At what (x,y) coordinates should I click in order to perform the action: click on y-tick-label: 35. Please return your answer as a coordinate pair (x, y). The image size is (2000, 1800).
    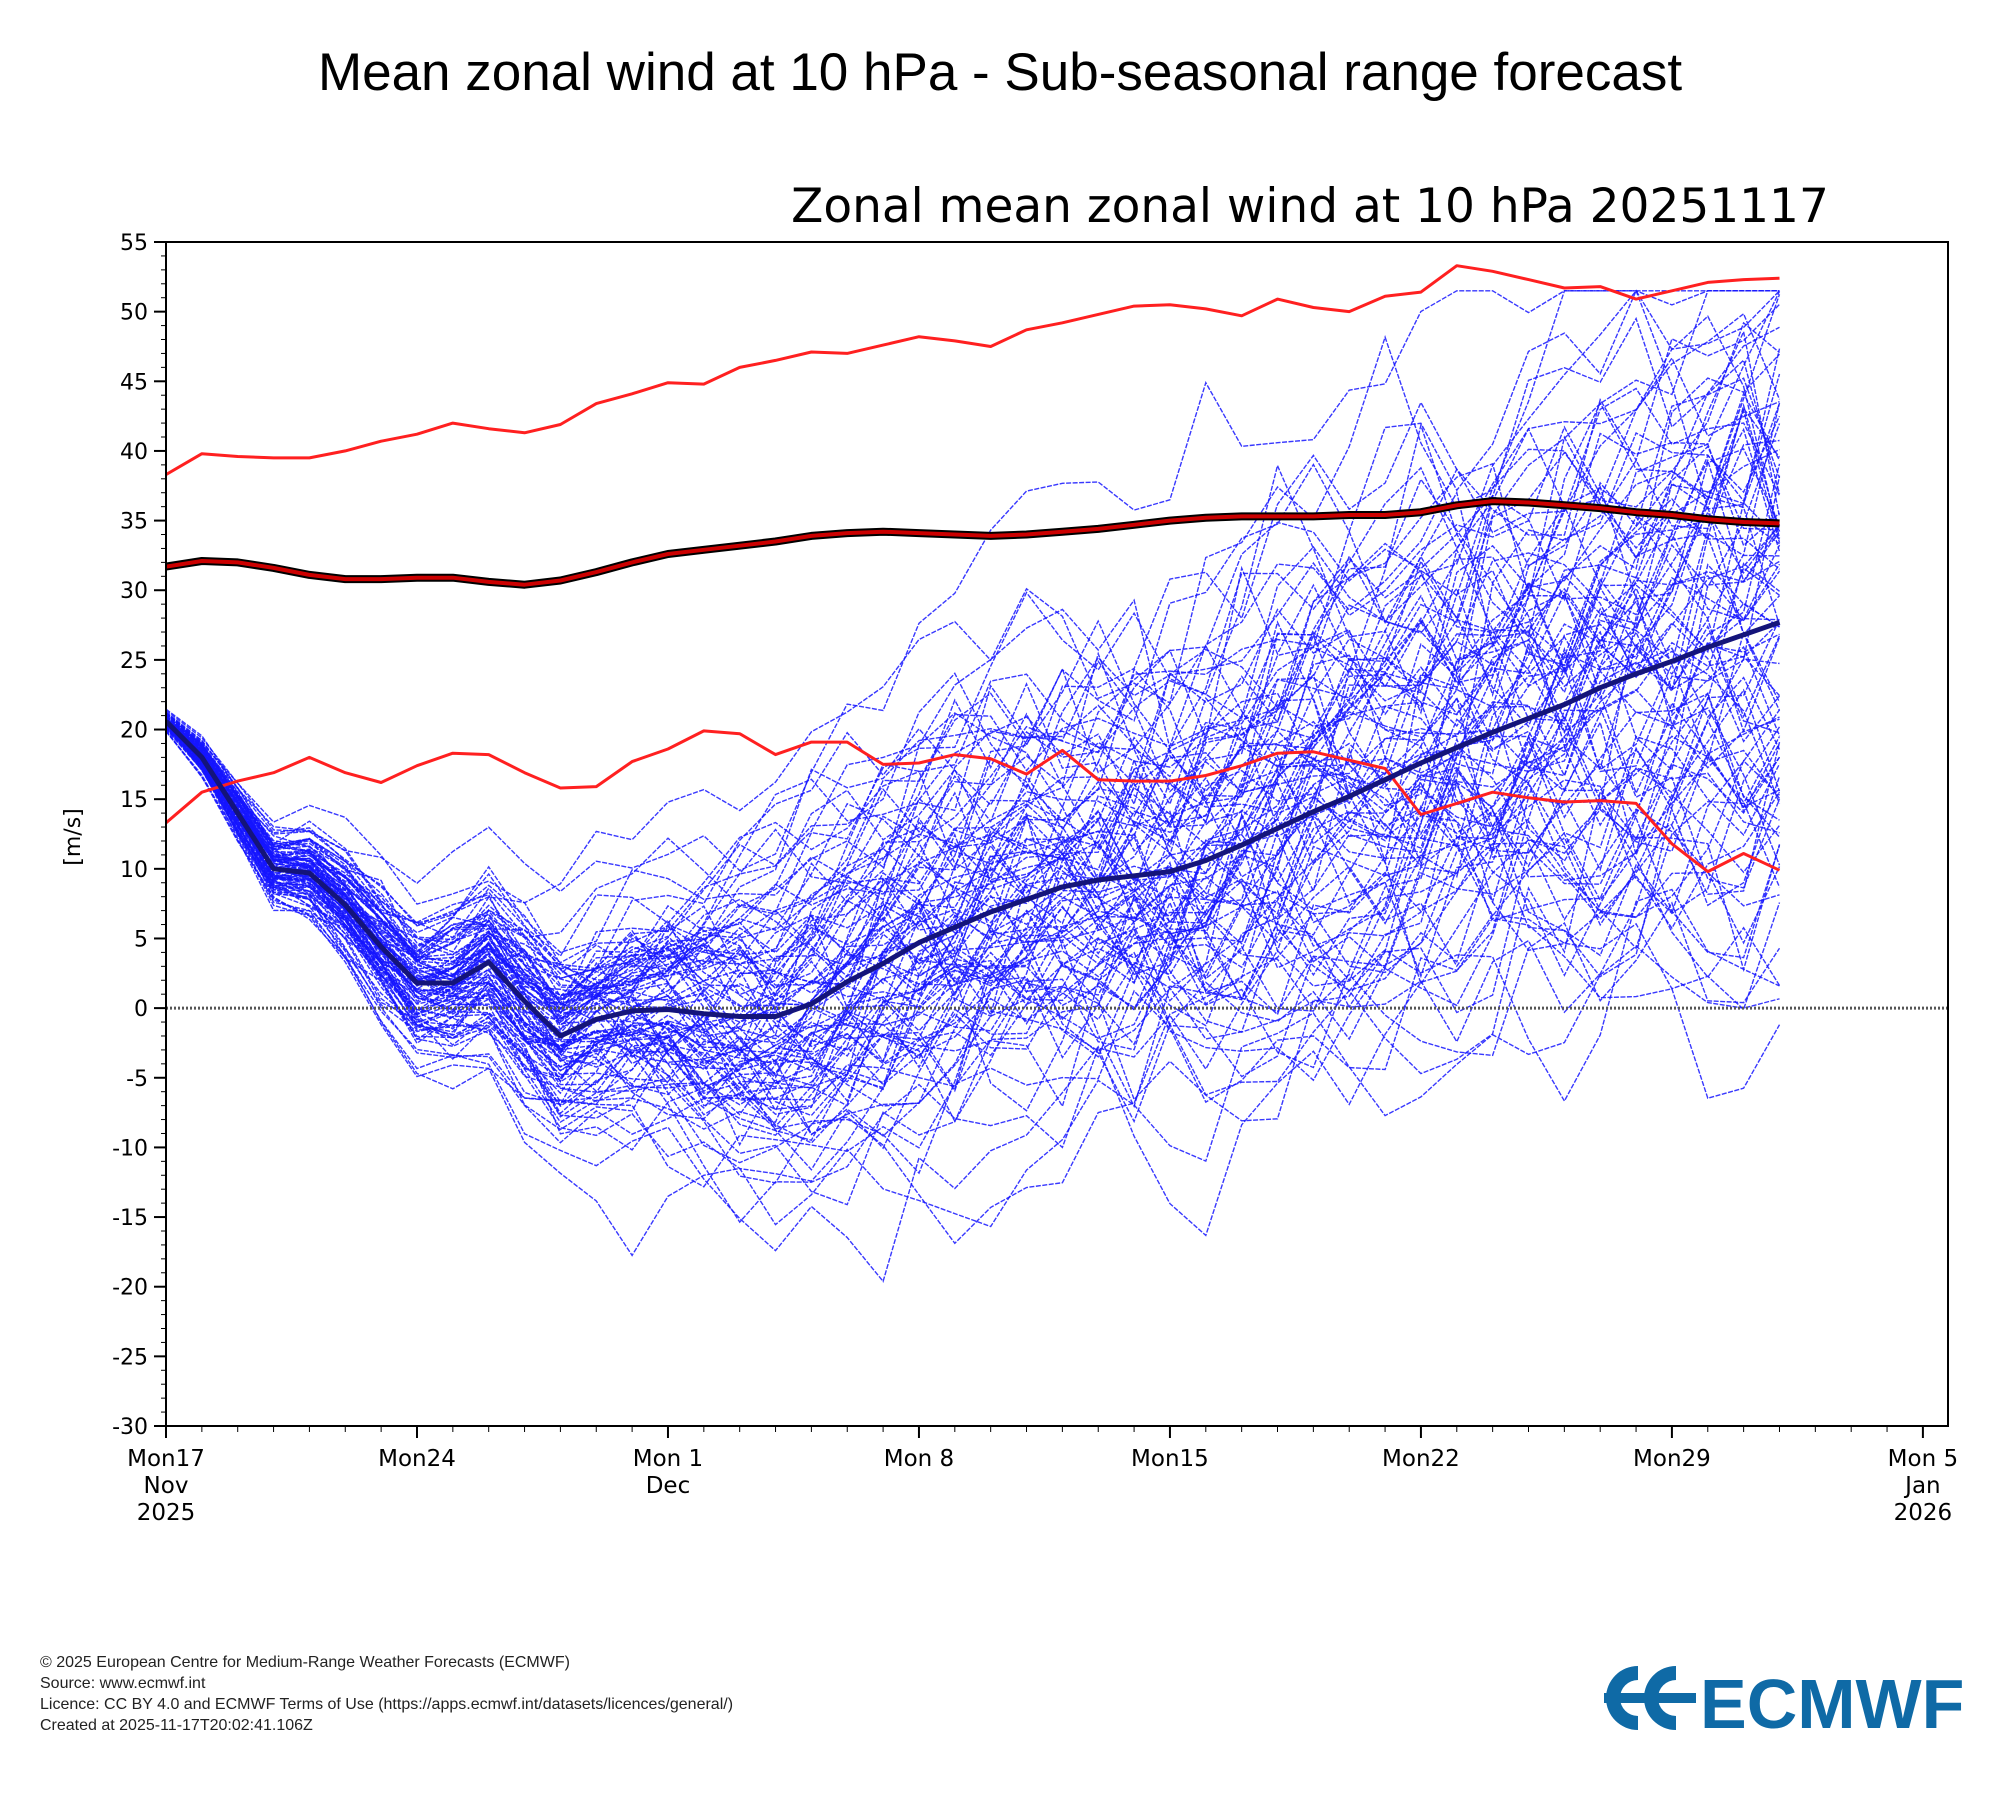
    Looking at the image, I should click on (134, 522).